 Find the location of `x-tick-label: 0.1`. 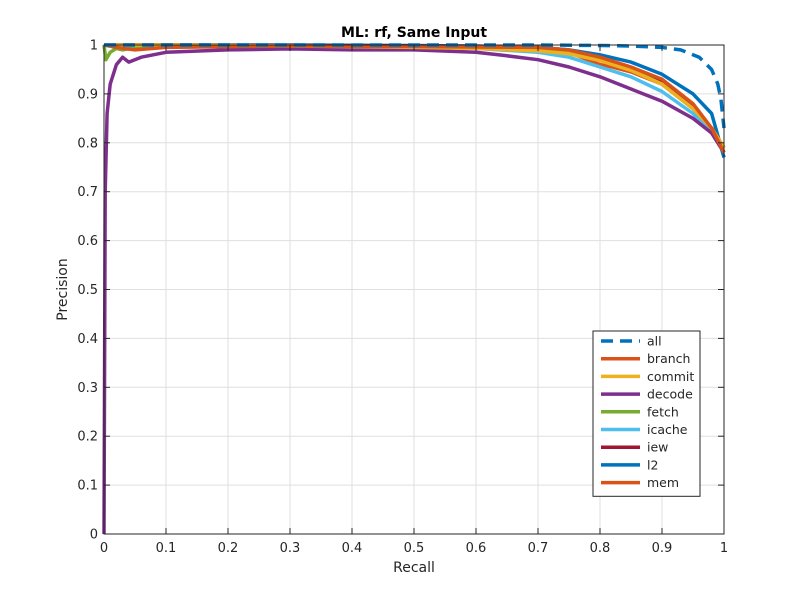

x-tick-label: 0.1 is located at coordinates (166, 548).